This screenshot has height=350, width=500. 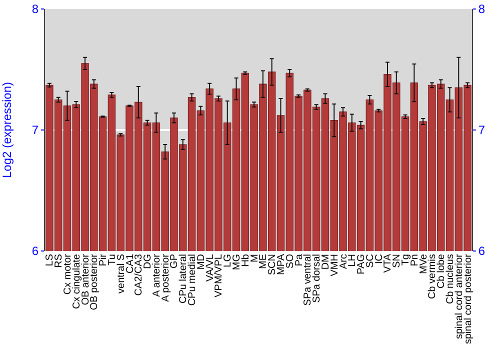 What do you see at coordinates (326, 262) in the screenshot?
I see `x-tick-label: DM` at bounding box center [326, 262].